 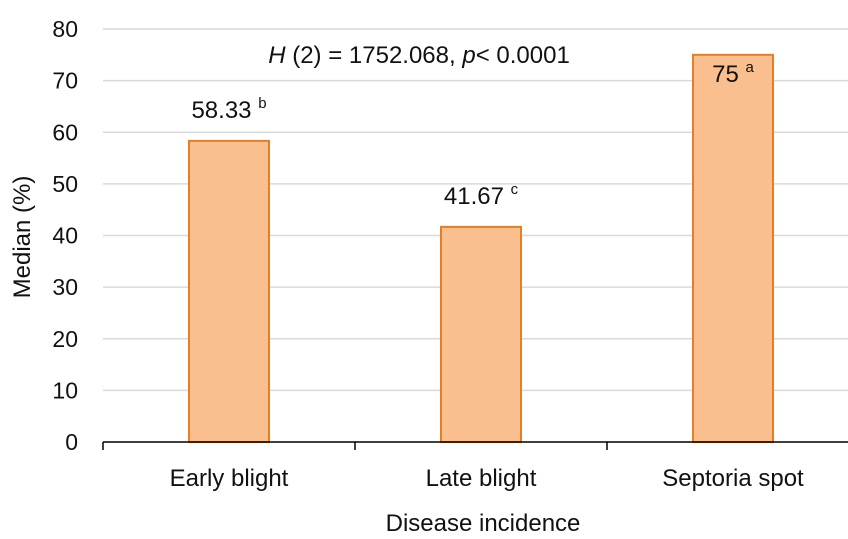 I want to click on data-label-value: 75, so click(x=728, y=74).